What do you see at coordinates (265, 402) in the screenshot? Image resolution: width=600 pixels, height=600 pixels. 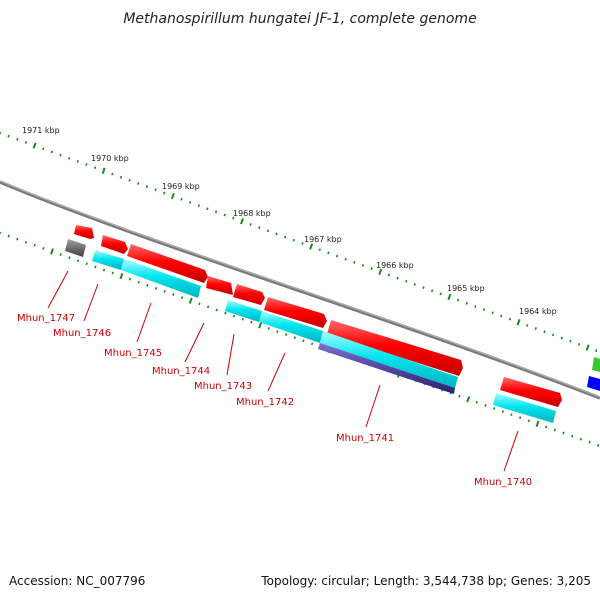 I see `gene-label: Mhun_1742` at bounding box center [265, 402].